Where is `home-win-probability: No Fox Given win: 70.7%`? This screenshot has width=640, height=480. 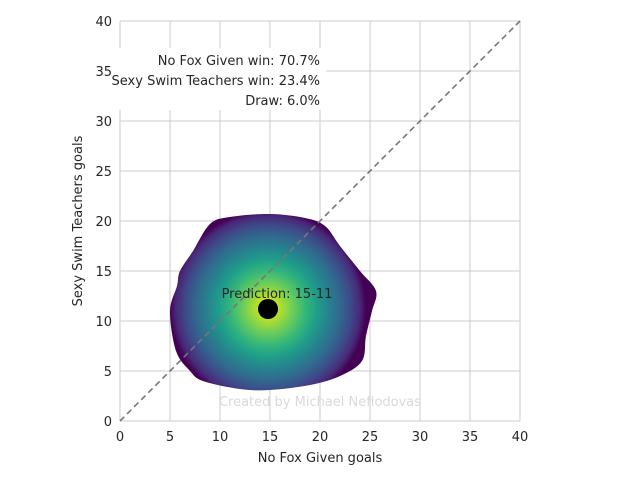 home-win-probability: No Fox Given win: 70.7% is located at coordinates (239, 61).